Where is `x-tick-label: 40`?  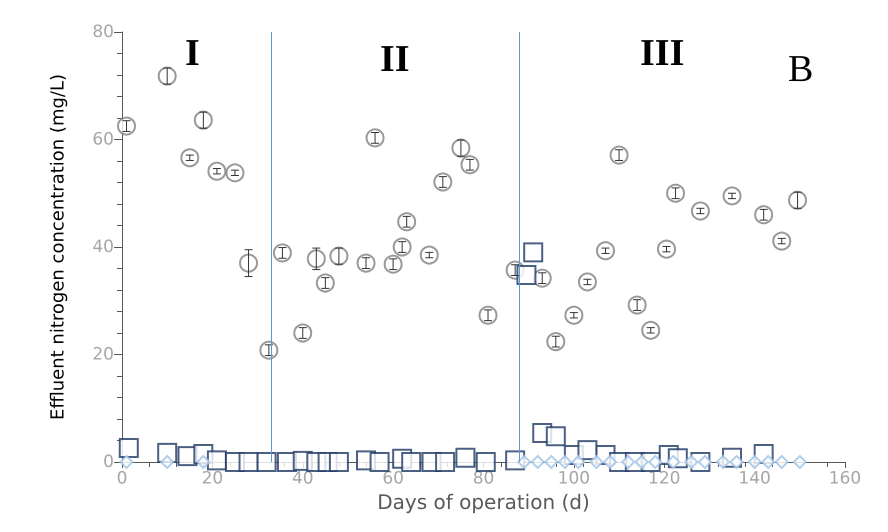
x-tick-label: 40 is located at coordinates (303, 478).